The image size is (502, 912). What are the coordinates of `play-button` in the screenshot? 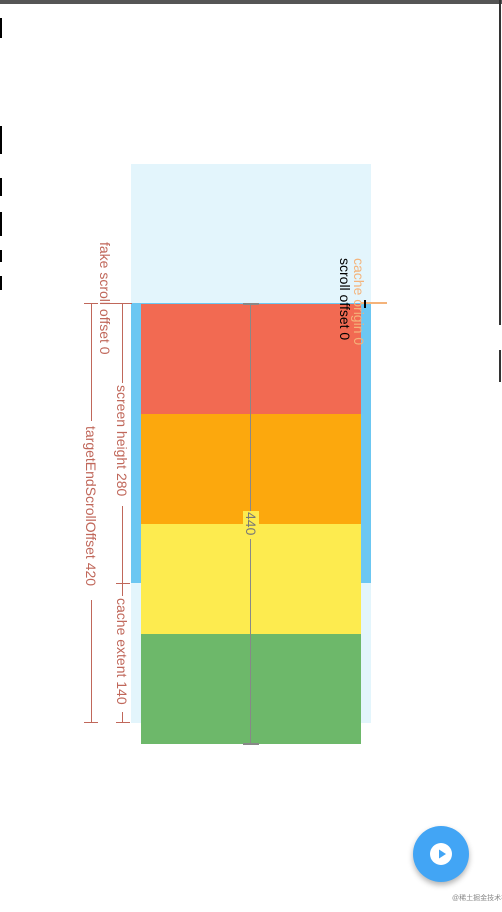 It's located at (441, 854).